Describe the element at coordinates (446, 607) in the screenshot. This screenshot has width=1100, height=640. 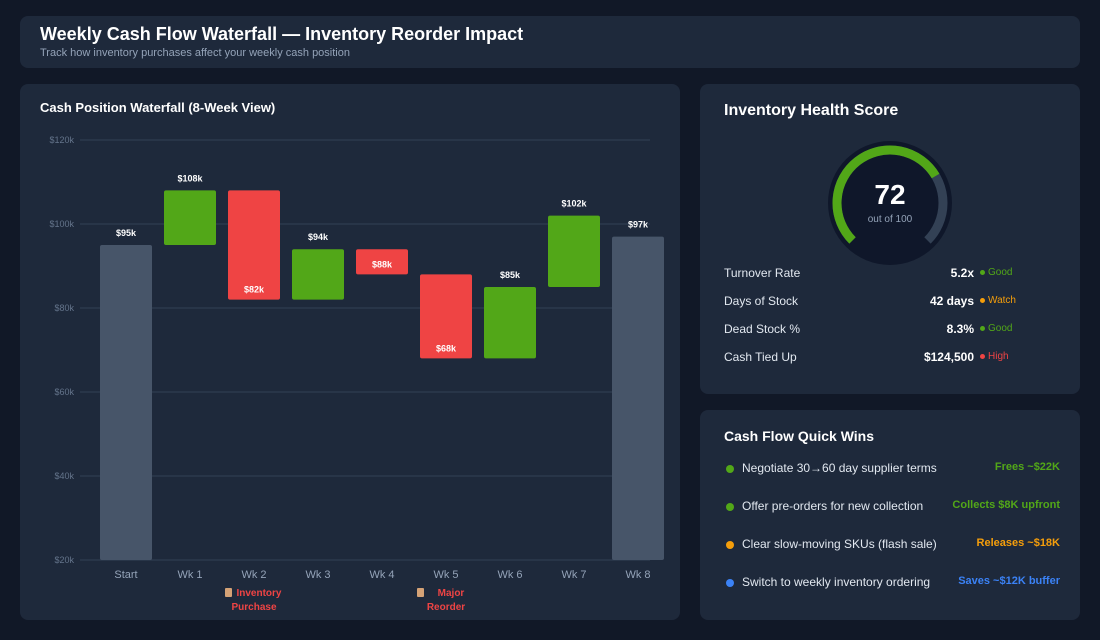
I see `annotation-label: Reorder` at that location.